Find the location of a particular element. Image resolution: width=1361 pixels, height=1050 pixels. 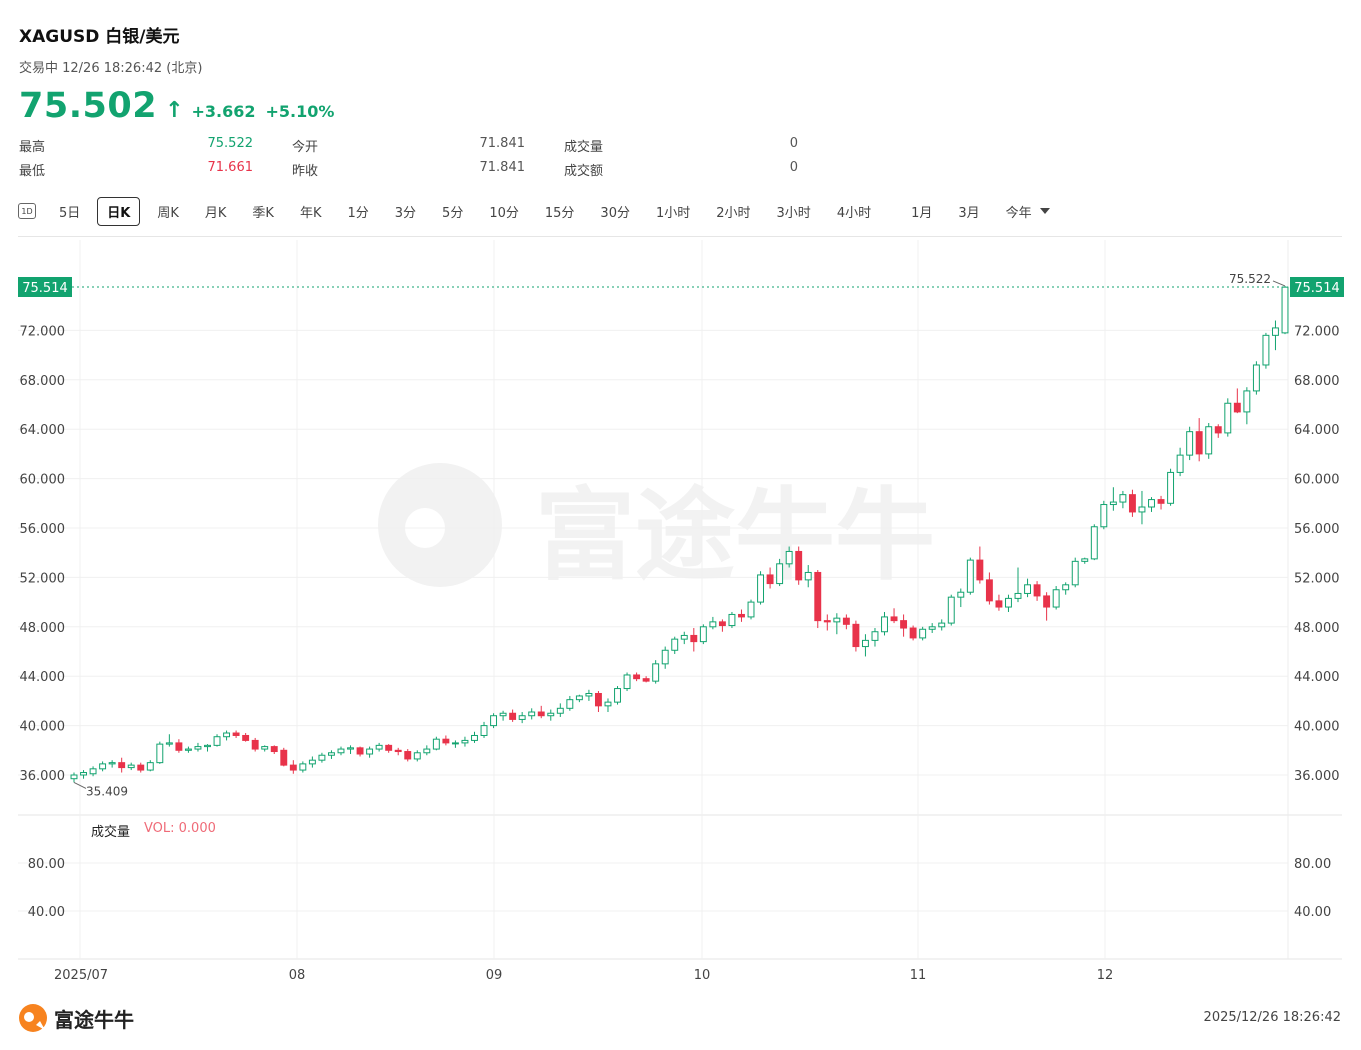

price-tag-right is located at coordinates (1317, 287).